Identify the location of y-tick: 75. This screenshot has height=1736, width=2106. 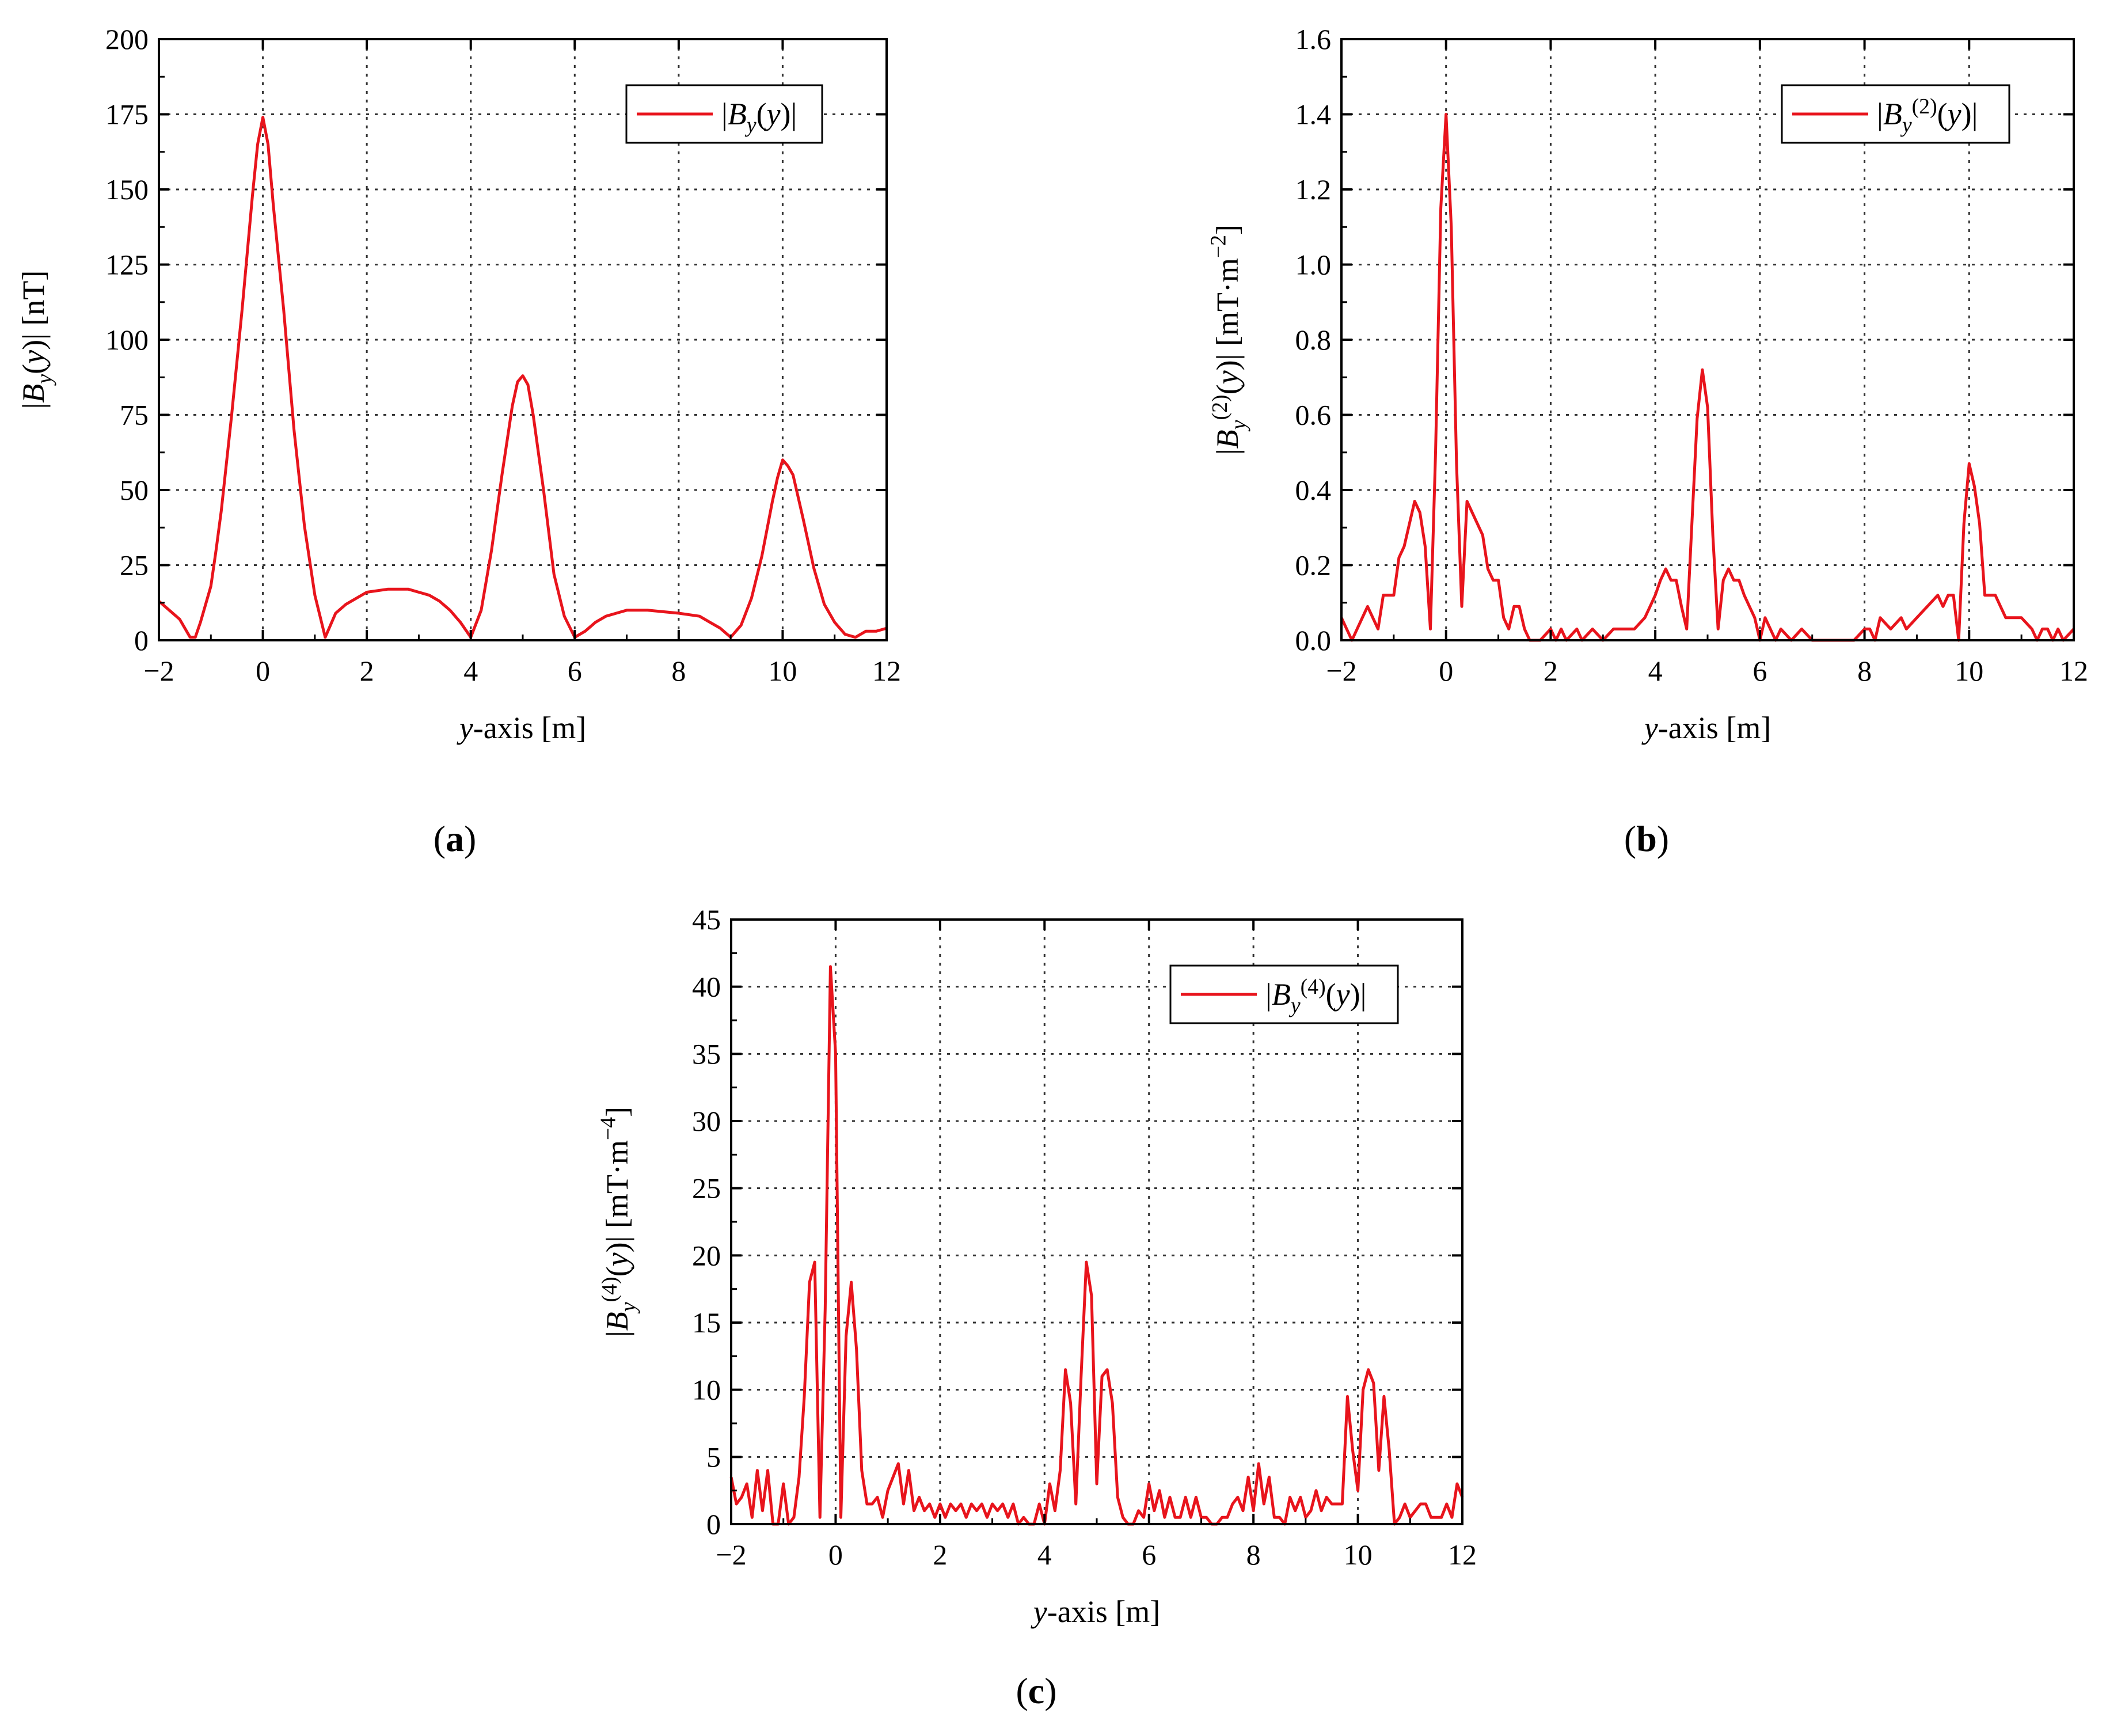
(504, 415).